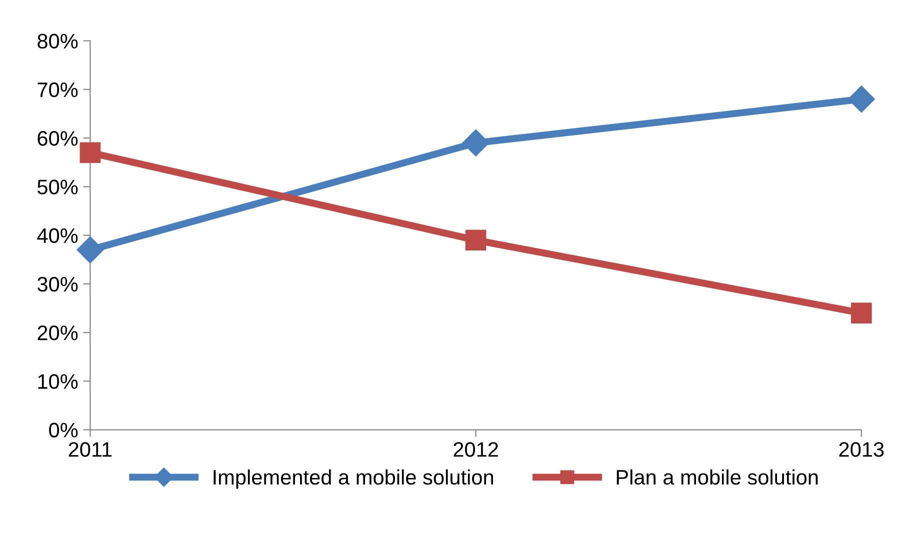  Describe the element at coordinates (58, 41) in the screenshot. I see `y-tick-label: 80%` at that location.